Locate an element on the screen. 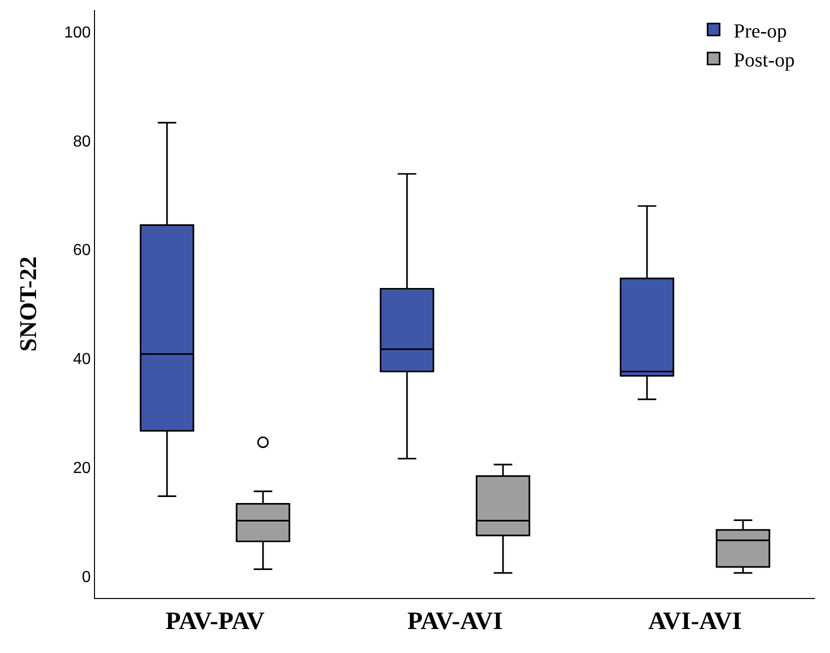  y-tick-label: 100 is located at coordinates (77, 33).